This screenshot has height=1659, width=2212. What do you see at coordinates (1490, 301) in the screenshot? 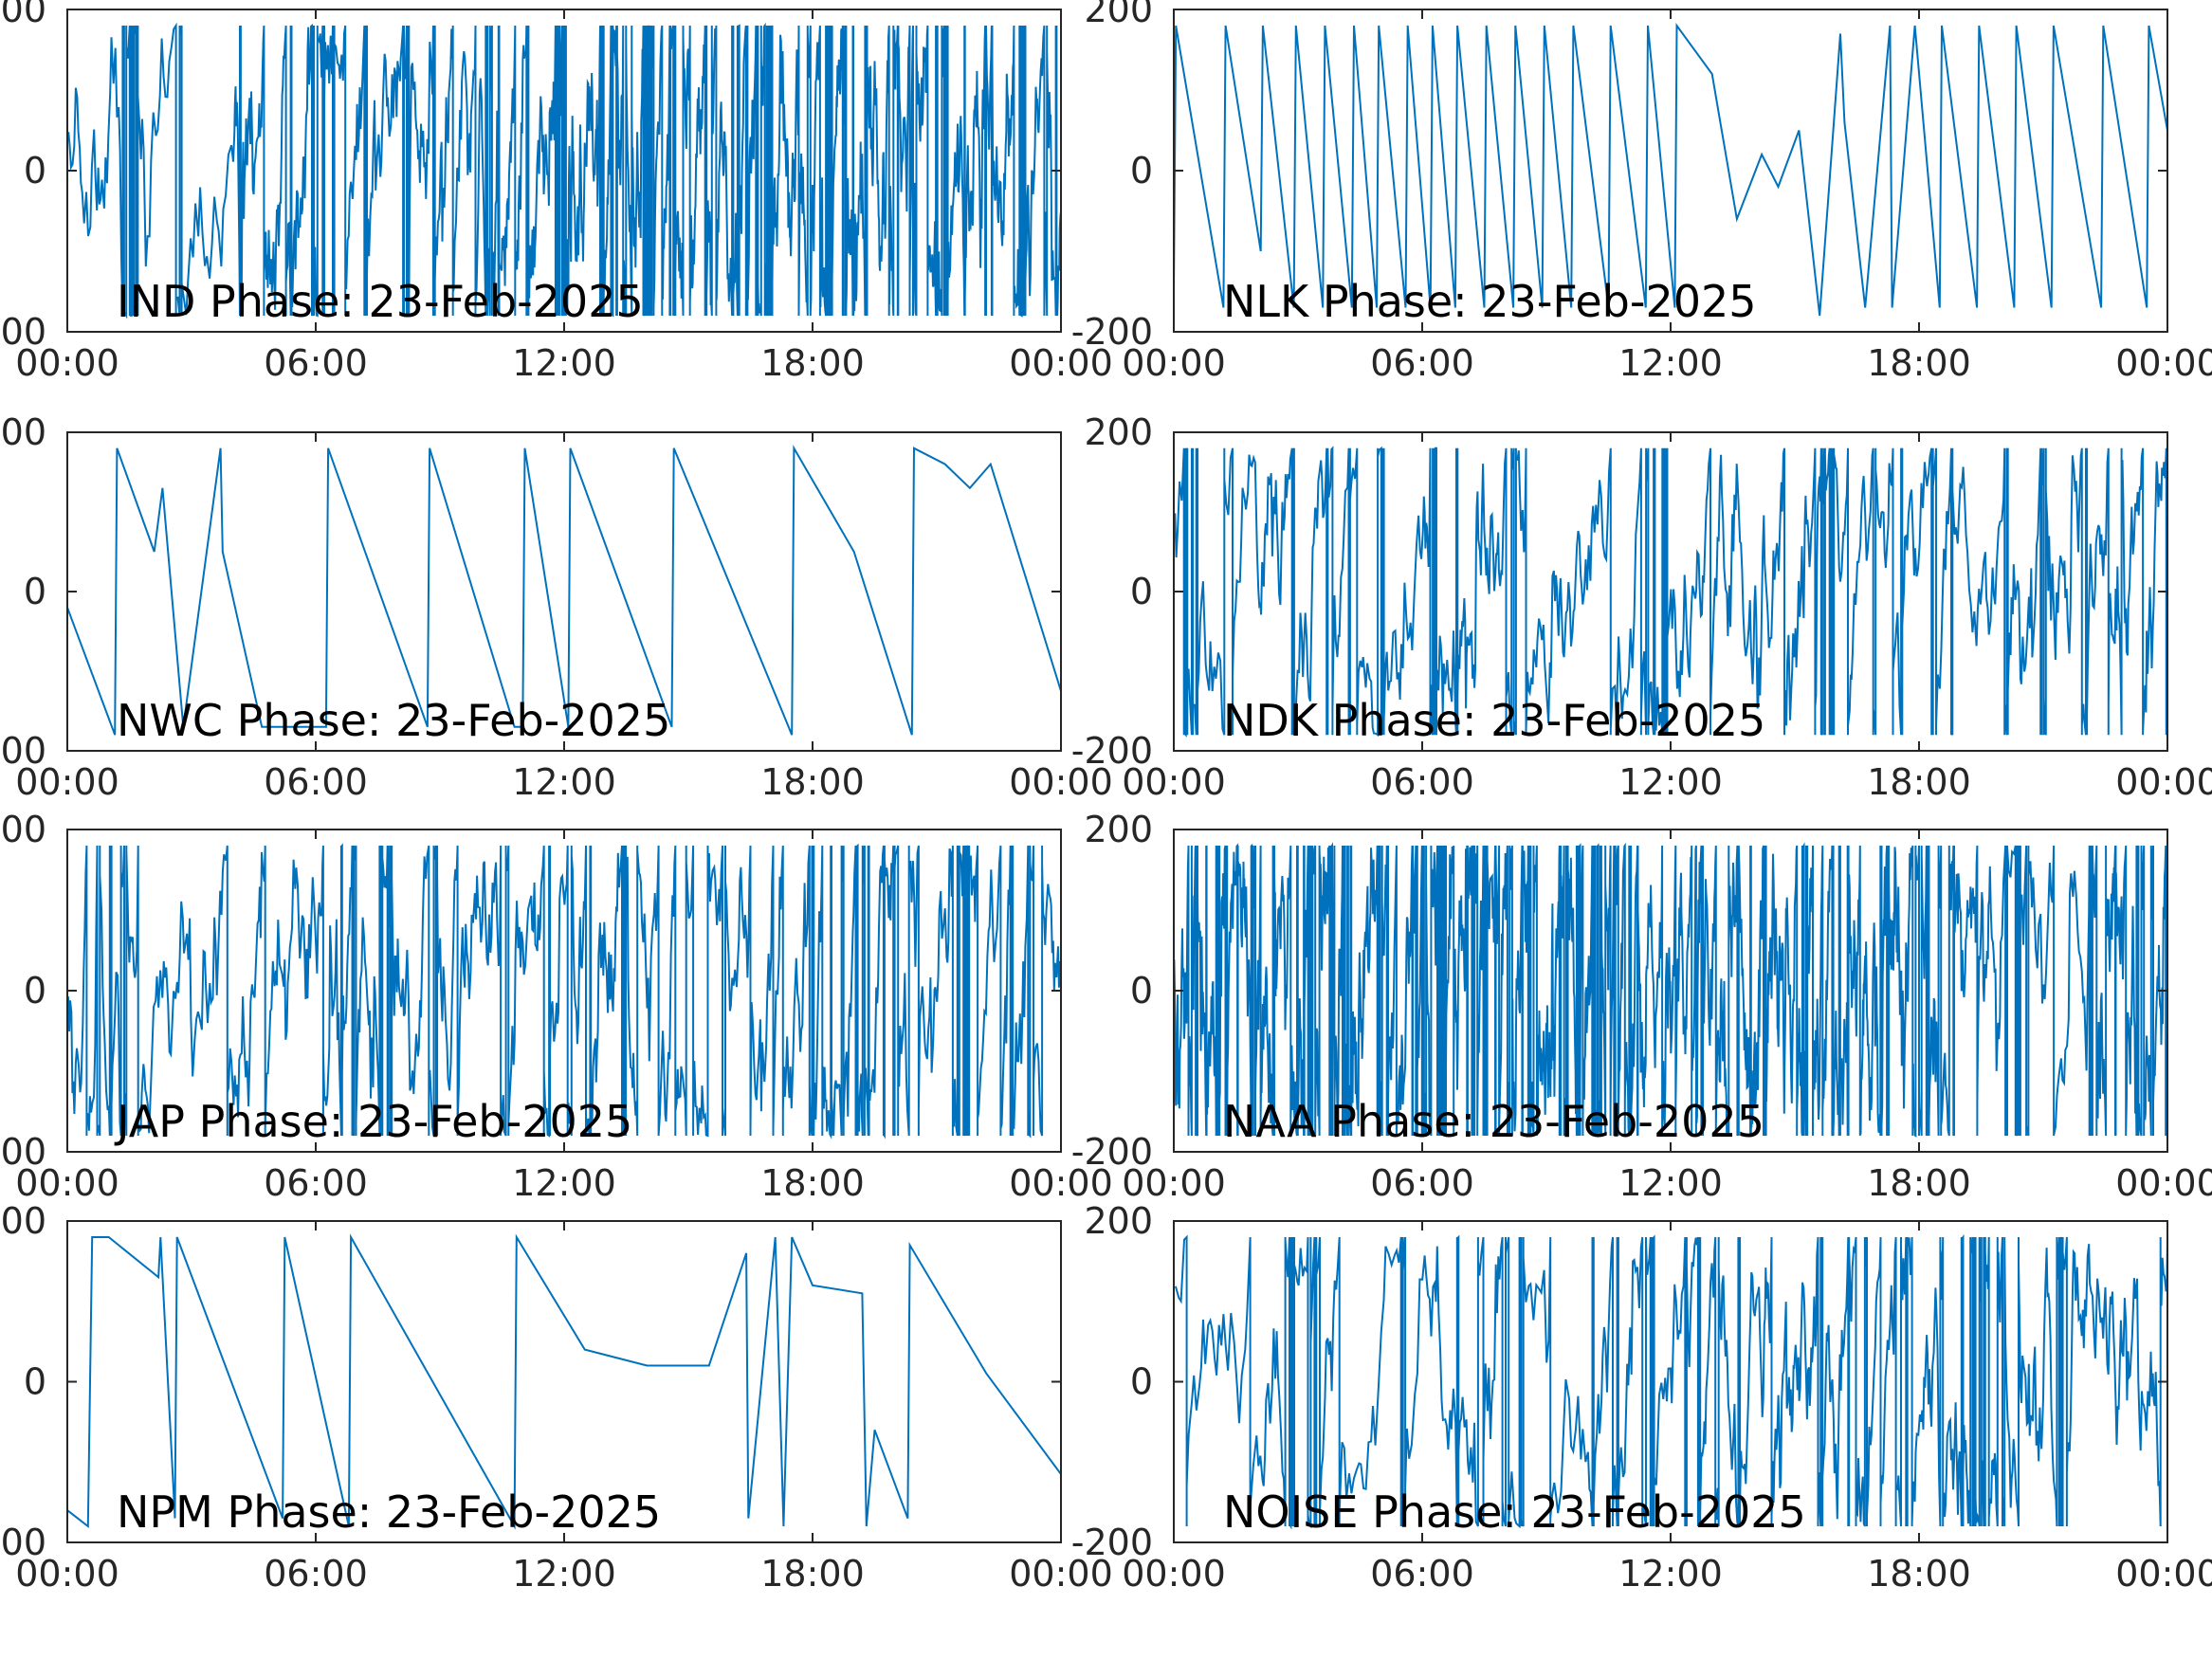
I see `panel-title: NLK Phase: 23-Feb-2025` at bounding box center [1490, 301].